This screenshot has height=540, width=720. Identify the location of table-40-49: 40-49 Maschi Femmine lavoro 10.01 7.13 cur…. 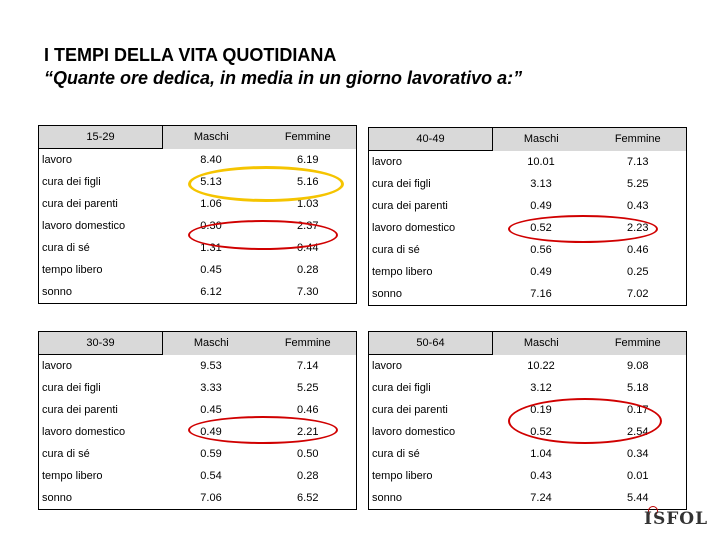
(527, 216).